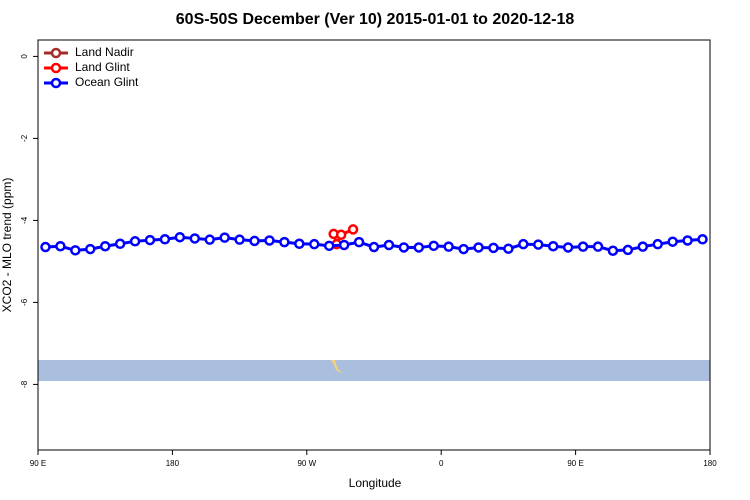 The image size is (750, 500). What do you see at coordinates (24, 384) in the screenshot?
I see `y-tick-label: -8` at bounding box center [24, 384].